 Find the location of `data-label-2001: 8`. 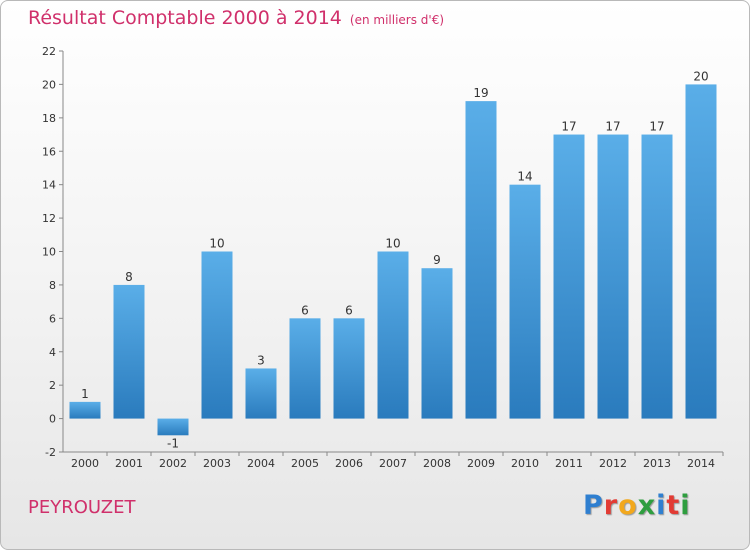

data-label-2001: 8 is located at coordinates (129, 277).